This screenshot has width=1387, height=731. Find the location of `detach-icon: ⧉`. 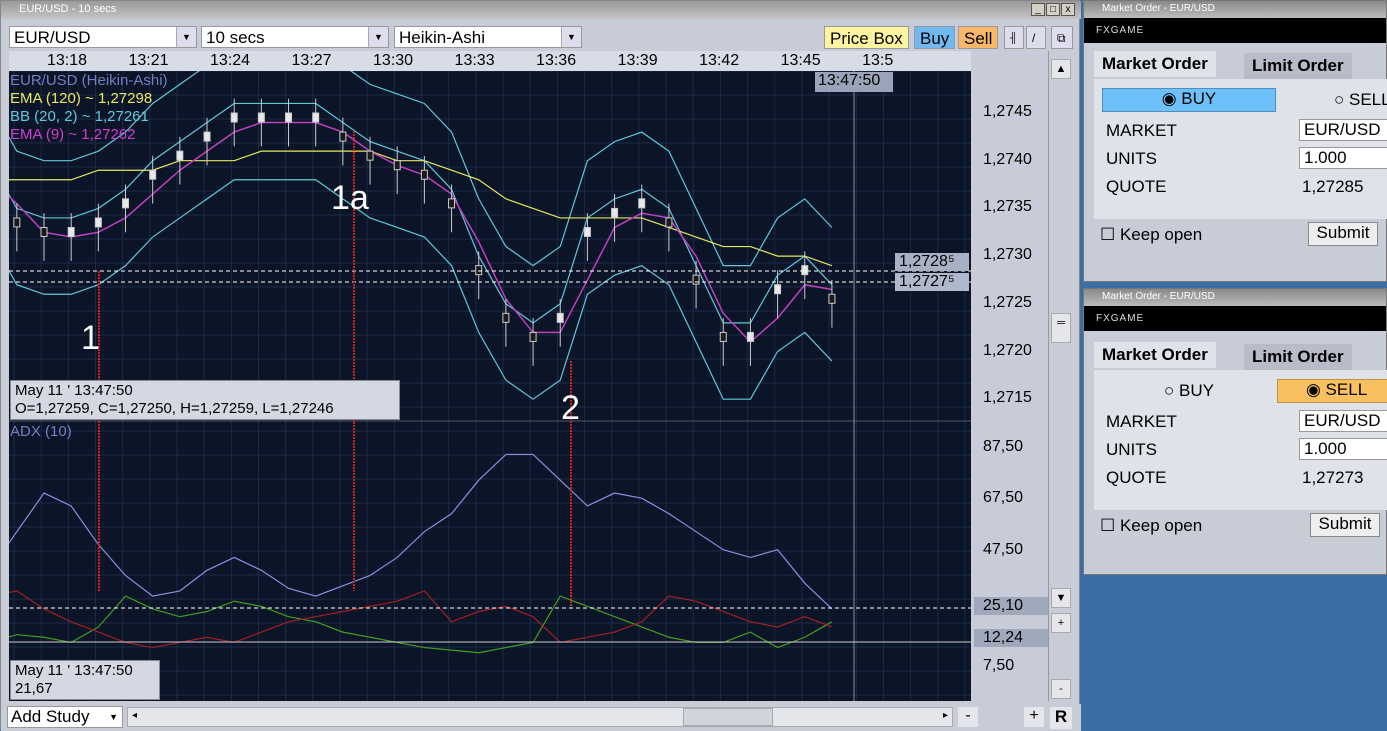

detach-icon: ⧉ is located at coordinates (1062, 37).